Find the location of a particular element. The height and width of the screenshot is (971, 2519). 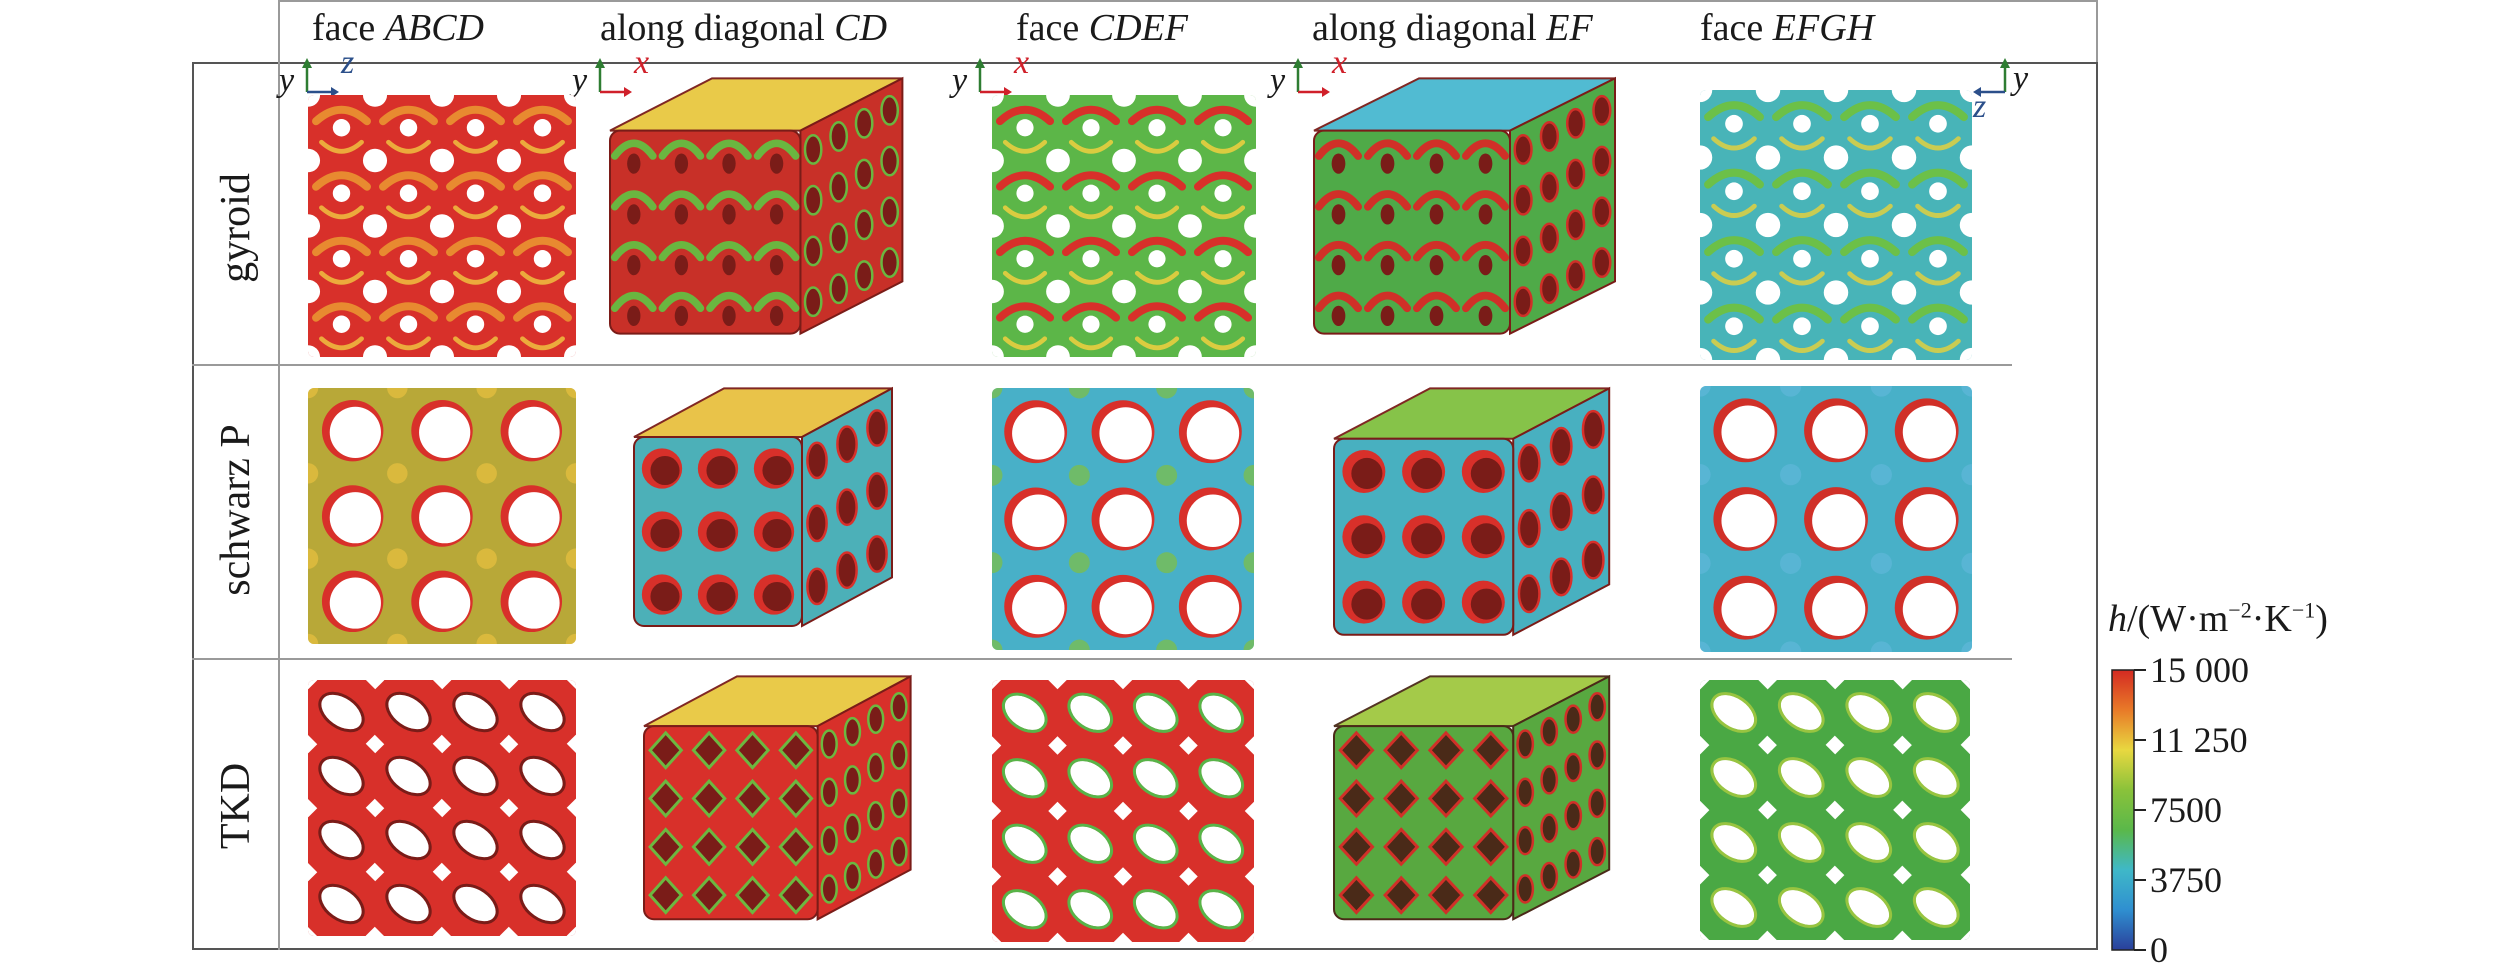

column-header-face-cdef: face CDEF is located at coordinates (1102, 28).